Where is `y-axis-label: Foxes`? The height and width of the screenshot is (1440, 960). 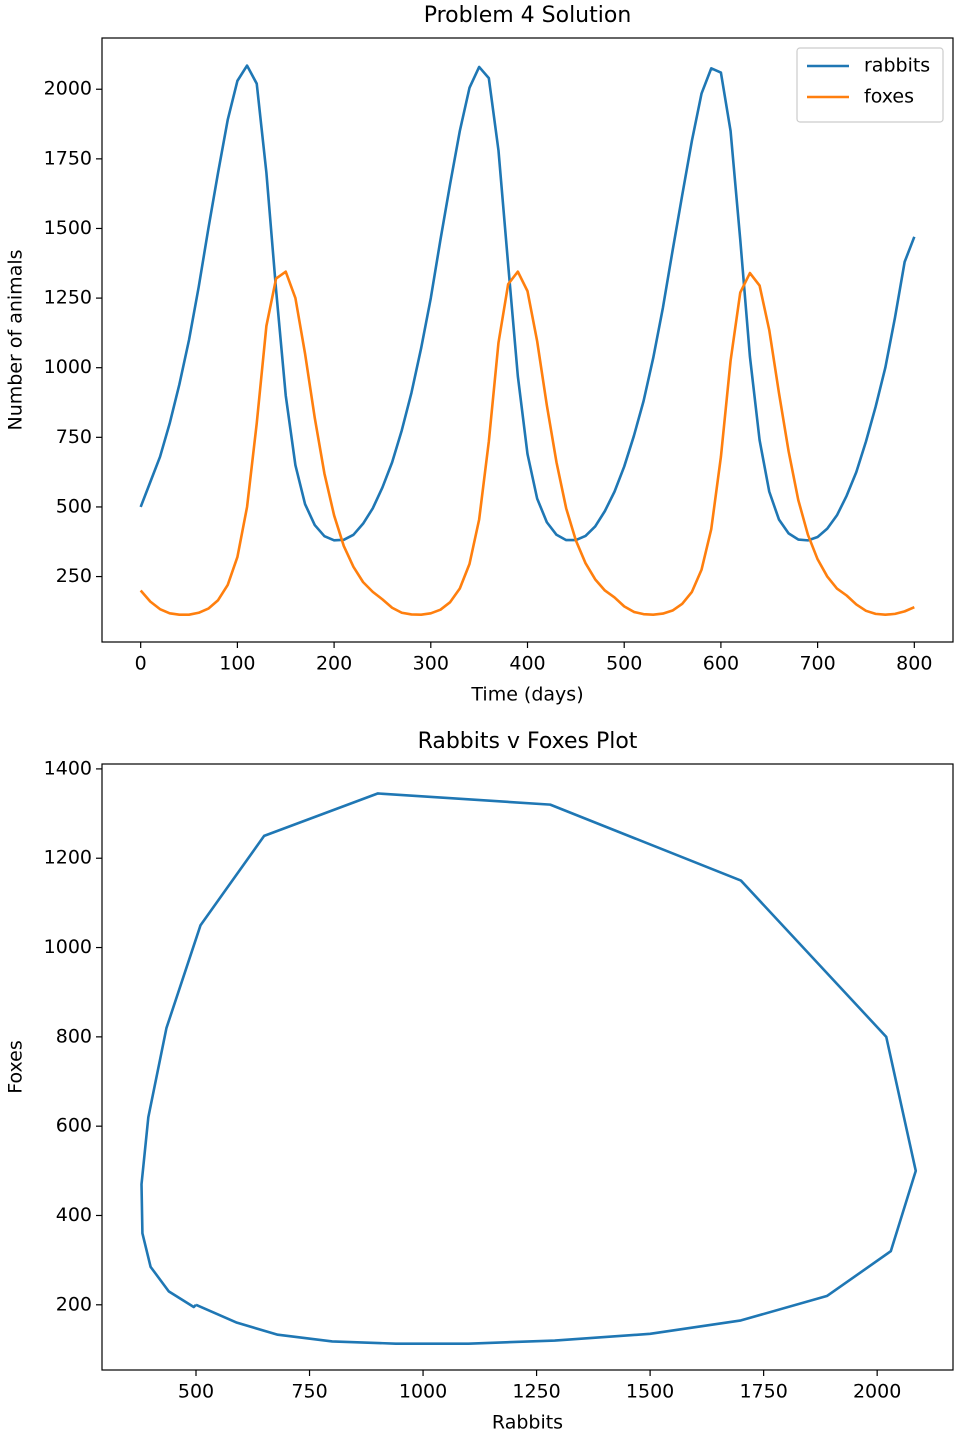 y-axis-label: Foxes is located at coordinates (16, 1067).